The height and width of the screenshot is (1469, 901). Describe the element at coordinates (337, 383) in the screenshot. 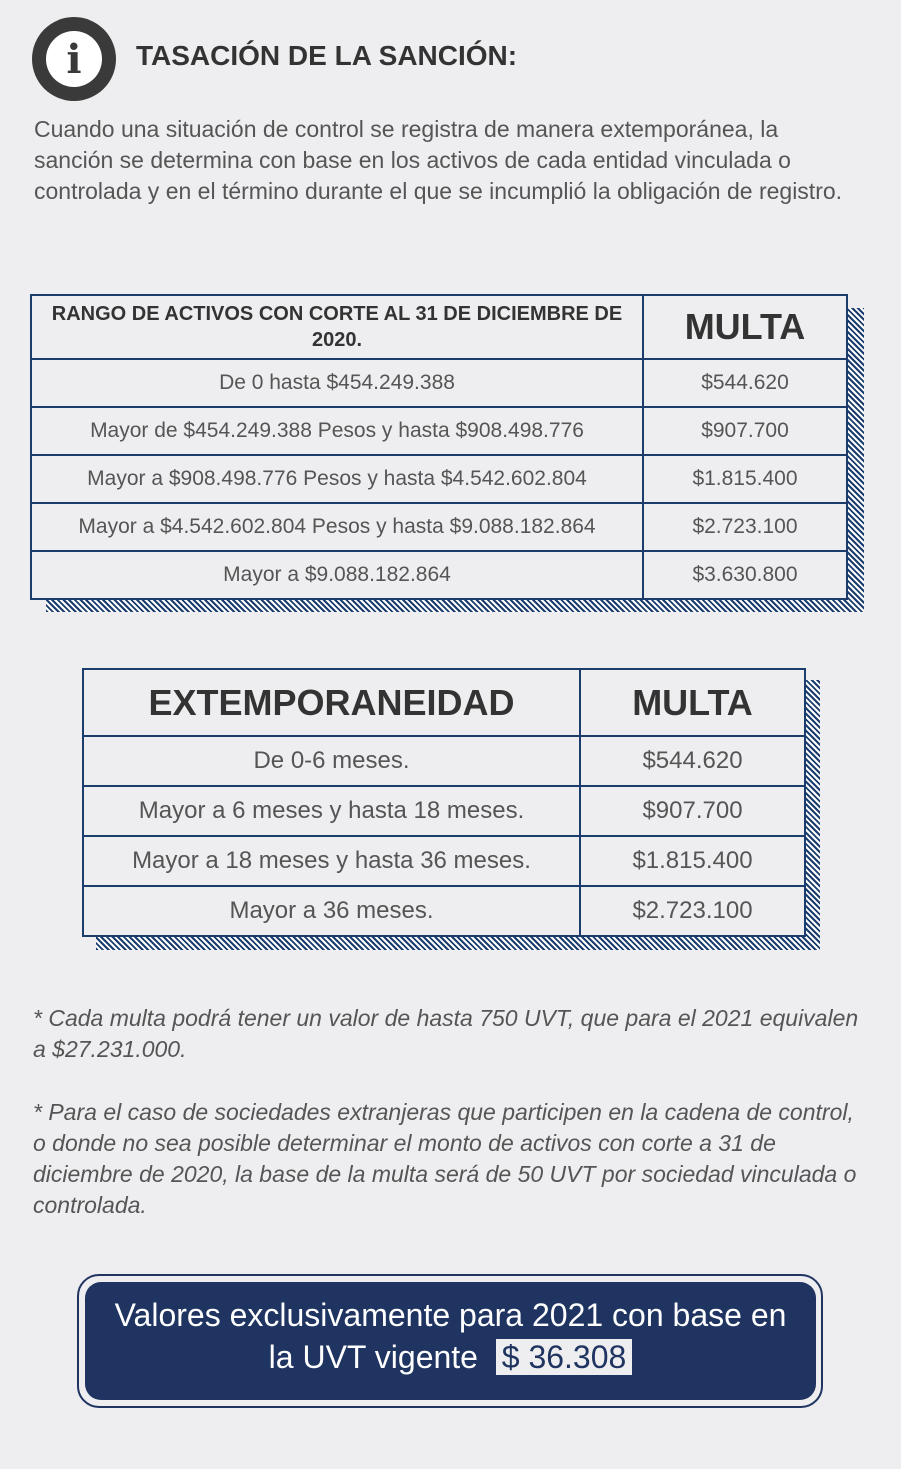

I see `cell: De 0 hasta $454.249.388` at that location.